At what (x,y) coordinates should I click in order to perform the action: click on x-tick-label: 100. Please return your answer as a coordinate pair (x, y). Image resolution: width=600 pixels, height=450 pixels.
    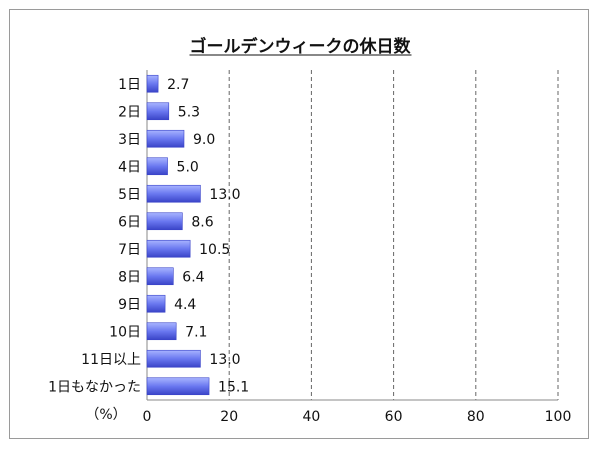
    Looking at the image, I should click on (558, 417).